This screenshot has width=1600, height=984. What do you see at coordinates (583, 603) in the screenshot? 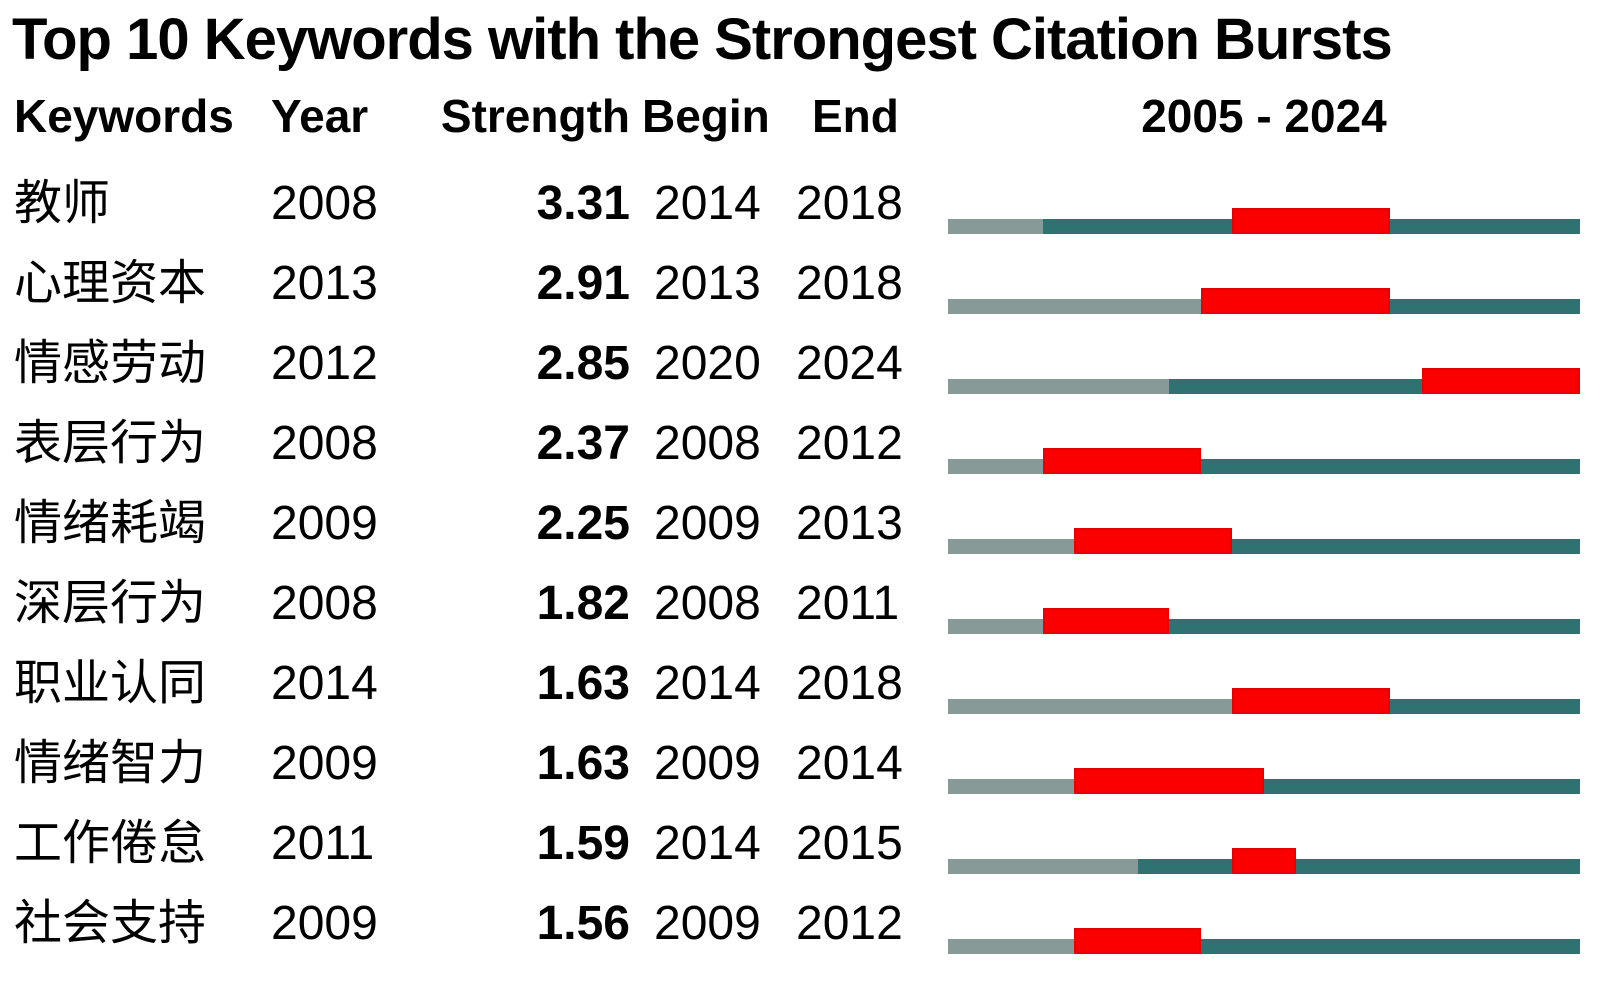
I see `strength-cell: 1.82` at bounding box center [583, 603].